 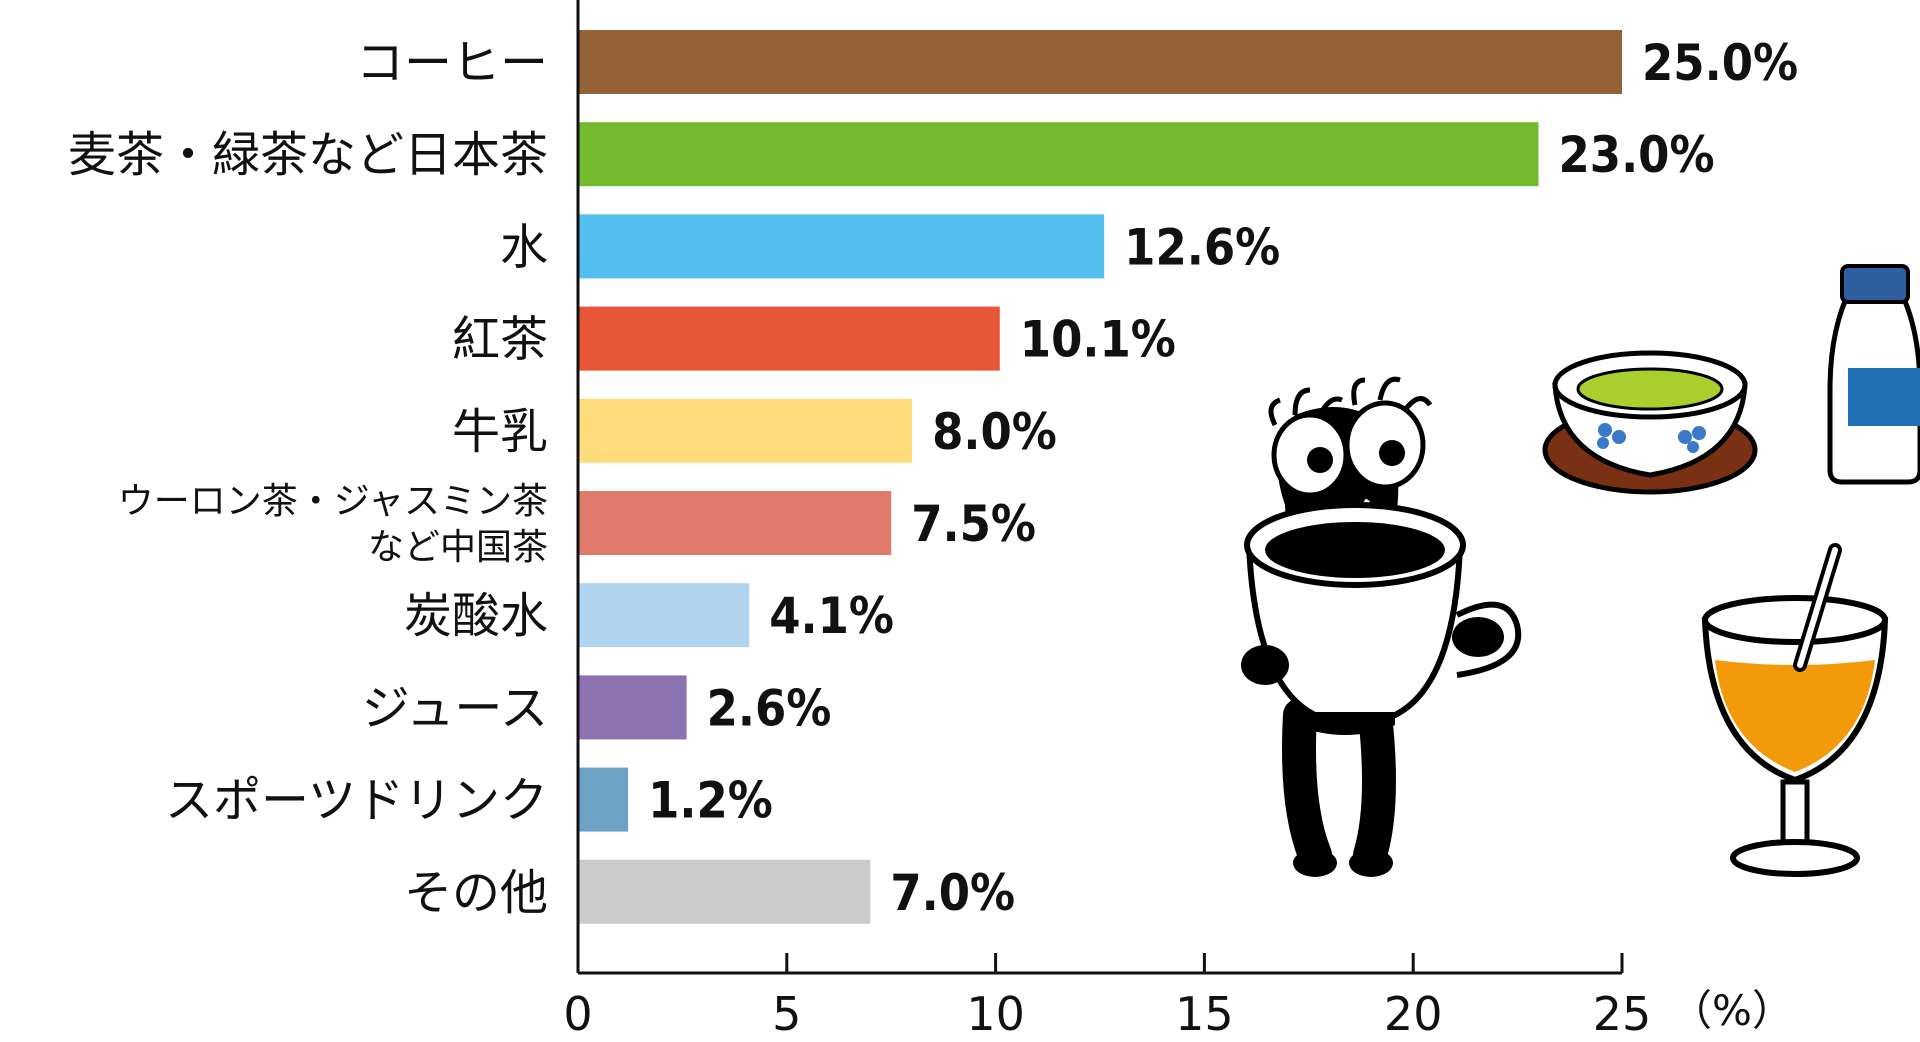 What do you see at coordinates (1732, 1010) in the screenshot?
I see `x-unit-label: （%）` at bounding box center [1732, 1010].